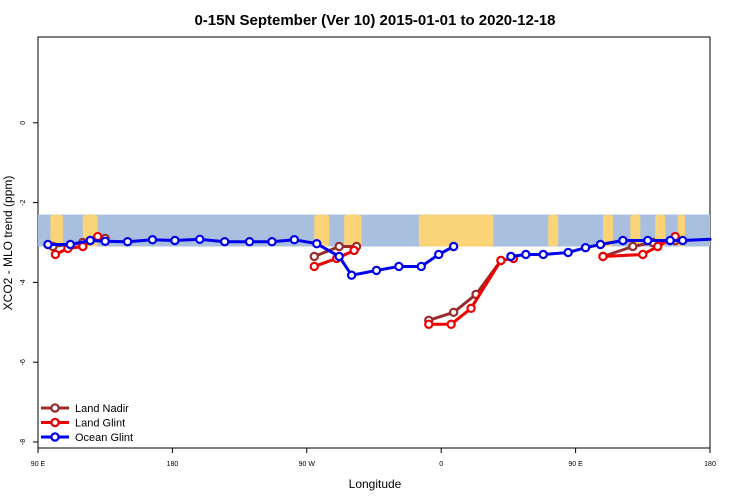  I want to click on x-tick-label: 0, so click(441, 464).